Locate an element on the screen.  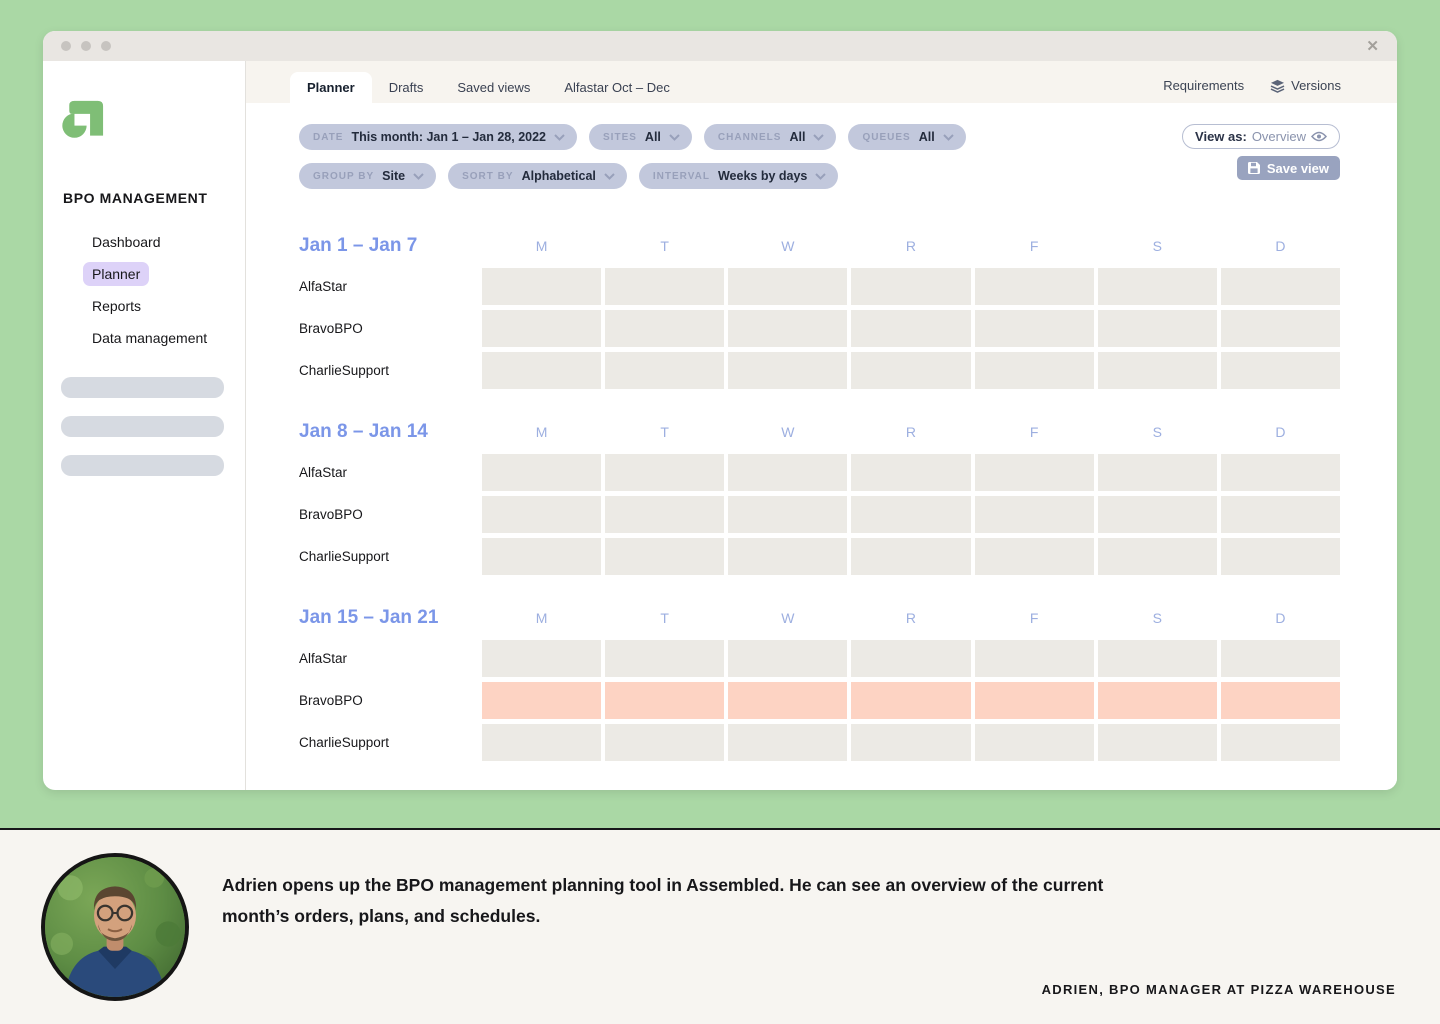
site-row-label: BravoBPO is located at coordinates (331, 700).